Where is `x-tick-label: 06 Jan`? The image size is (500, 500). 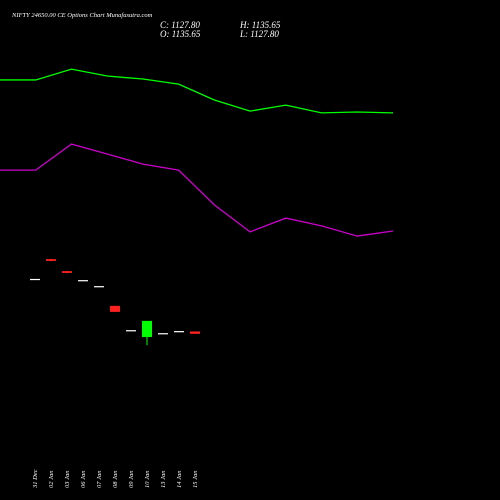 x-tick-label: 06 Jan is located at coordinates (83, 479).